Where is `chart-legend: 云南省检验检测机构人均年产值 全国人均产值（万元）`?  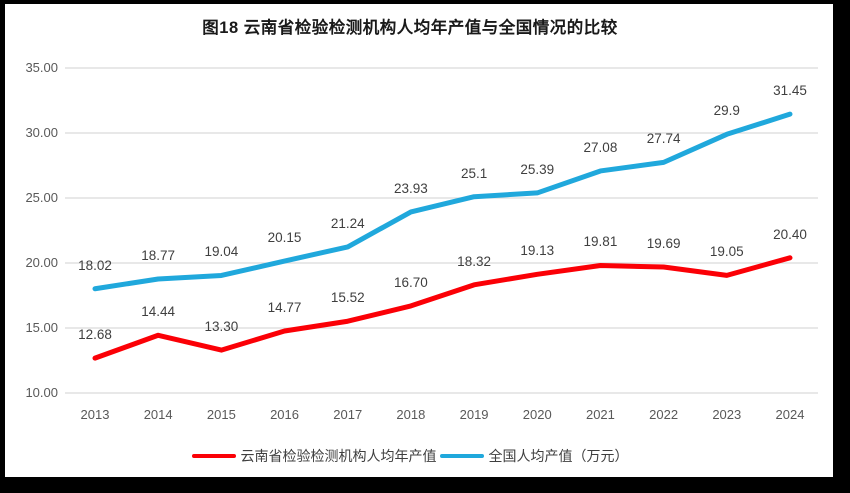
chart-legend: 云南省检验检测机构人均年产值 全国人均产值（万元） is located at coordinates (410, 456).